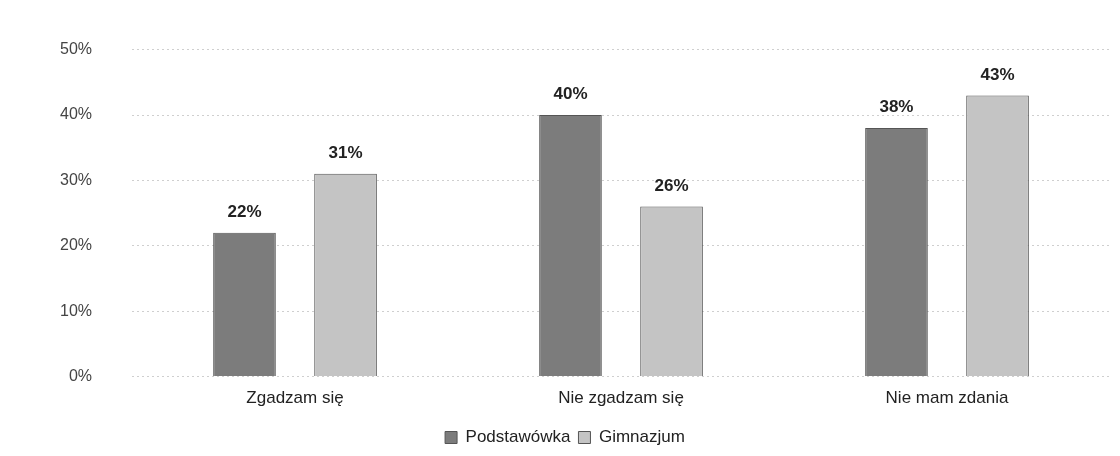 The image size is (1120, 456). I want to click on y-tick-label: 50%, so click(76, 49).